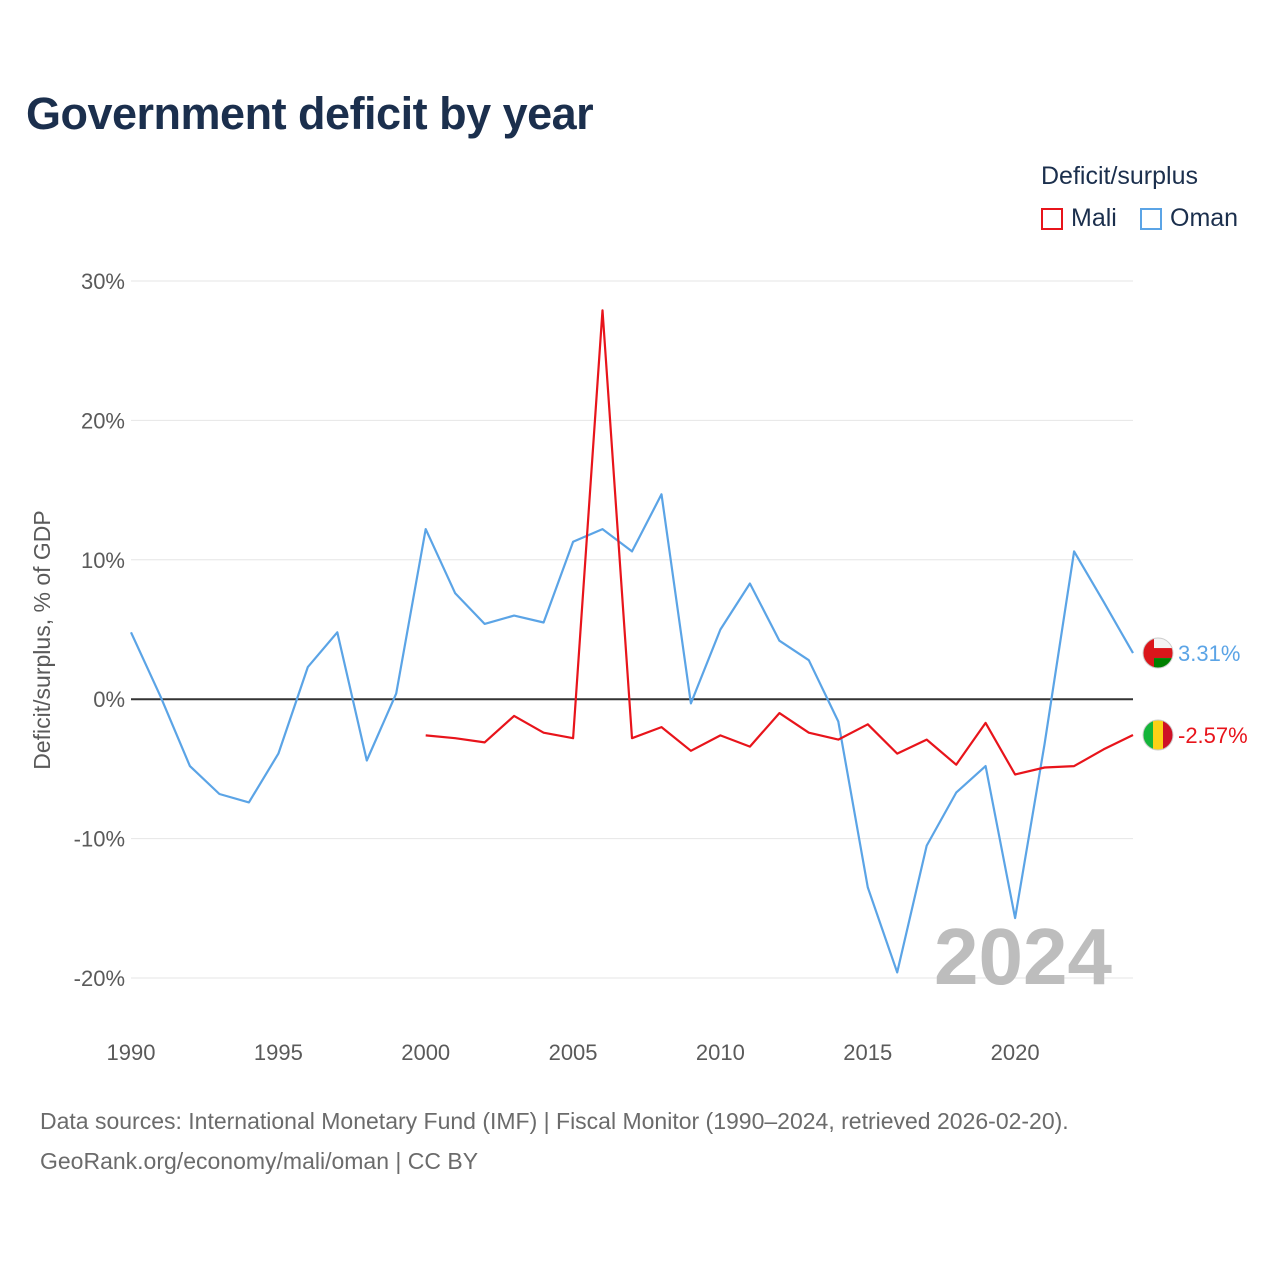 This screenshot has height=1280, width=1280. I want to click on x-tick-label: 2010, so click(720, 1052).